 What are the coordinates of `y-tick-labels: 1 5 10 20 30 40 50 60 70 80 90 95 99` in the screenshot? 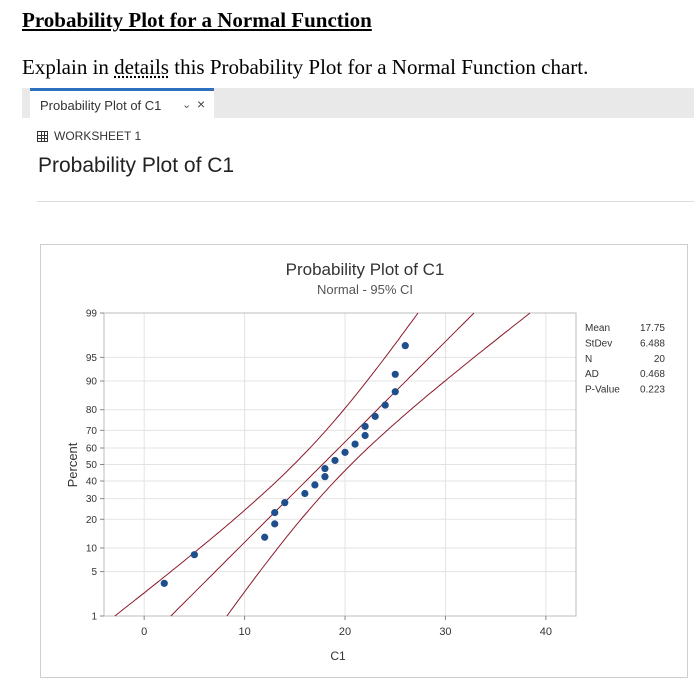 It's located at (95, 466).